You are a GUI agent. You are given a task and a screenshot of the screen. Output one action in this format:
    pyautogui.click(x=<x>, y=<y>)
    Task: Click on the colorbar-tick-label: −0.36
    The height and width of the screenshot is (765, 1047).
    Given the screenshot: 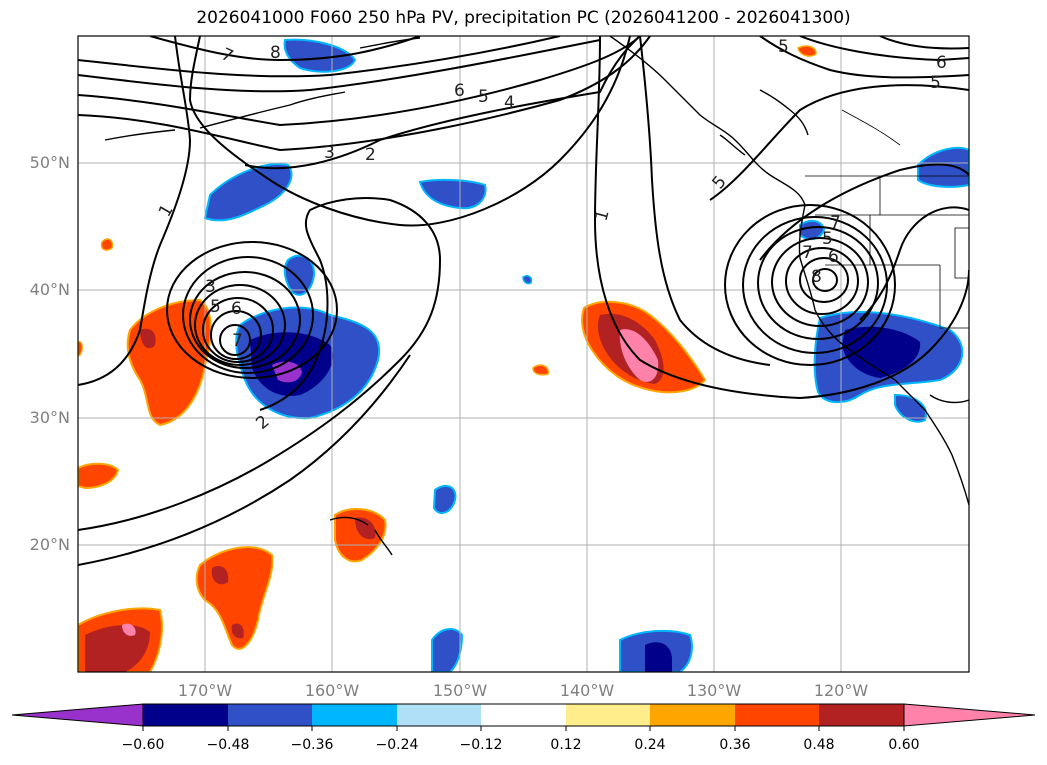 What is the action you would take?
    pyautogui.click(x=312, y=745)
    